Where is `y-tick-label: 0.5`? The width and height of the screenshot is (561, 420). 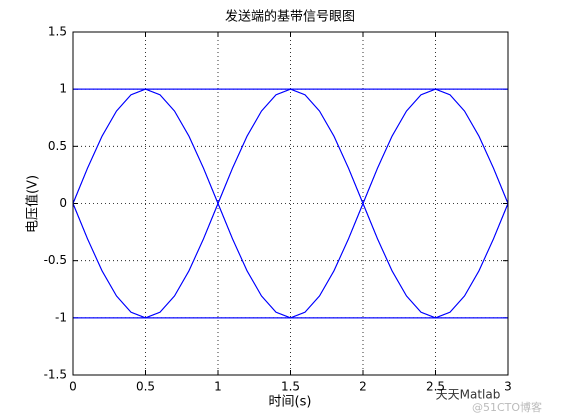
y-tick-label: 0.5 is located at coordinates (57, 146).